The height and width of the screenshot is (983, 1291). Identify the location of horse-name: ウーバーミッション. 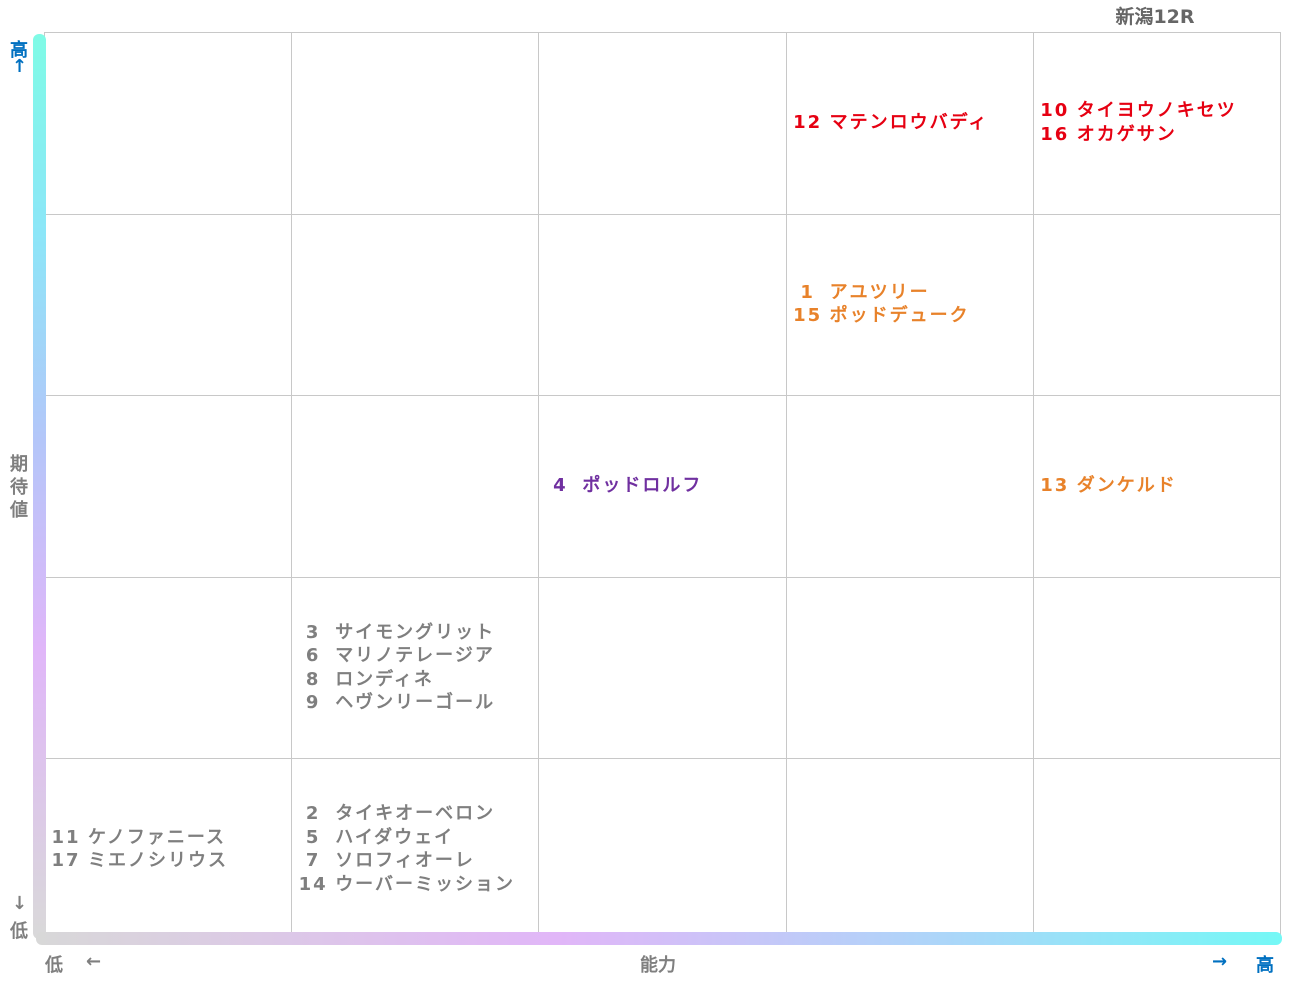
(425, 884).